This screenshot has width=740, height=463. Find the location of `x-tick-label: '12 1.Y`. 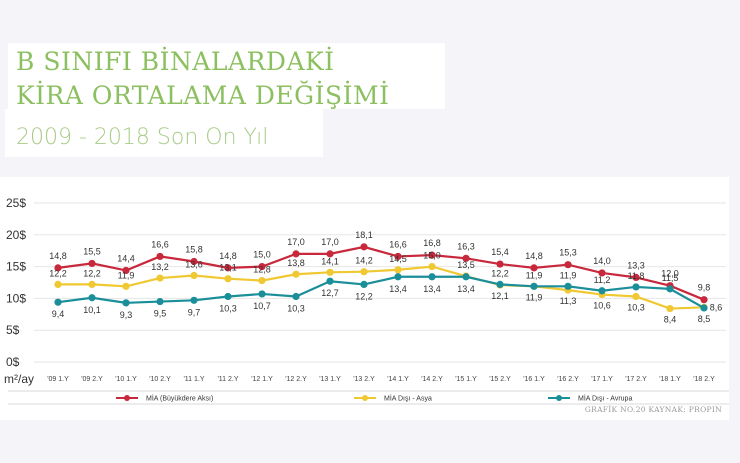

x-tick-label: '12 1.Y is located at coordinates (262, 379).